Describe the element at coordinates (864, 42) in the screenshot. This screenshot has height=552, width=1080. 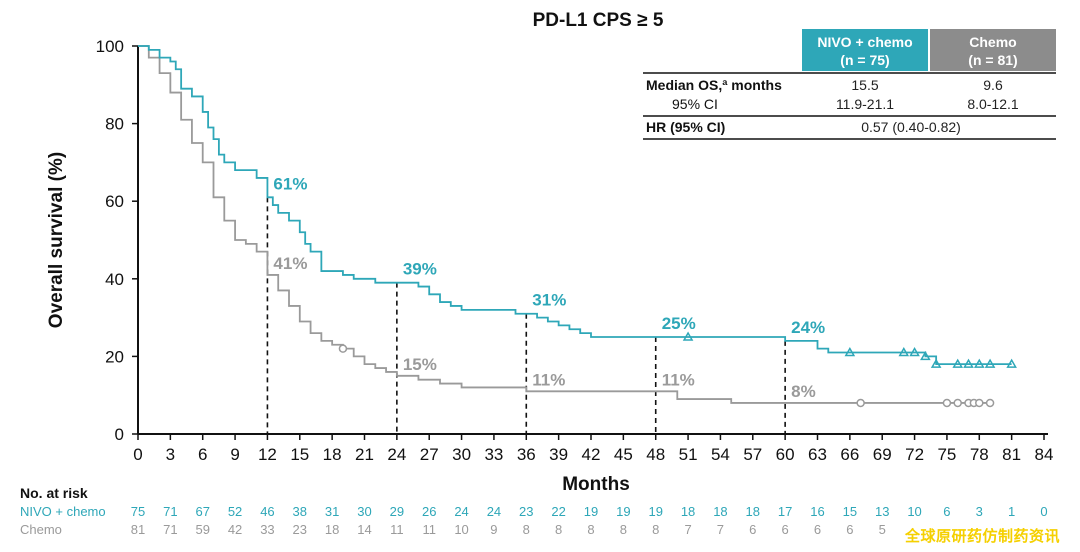
I see `nivo-header-name: NIVO + chemo` at that location.